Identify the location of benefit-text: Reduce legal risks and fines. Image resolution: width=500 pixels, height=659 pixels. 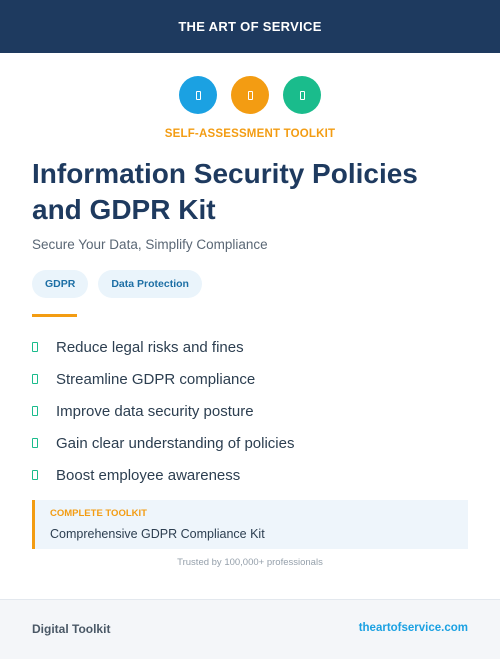
(150, 347).